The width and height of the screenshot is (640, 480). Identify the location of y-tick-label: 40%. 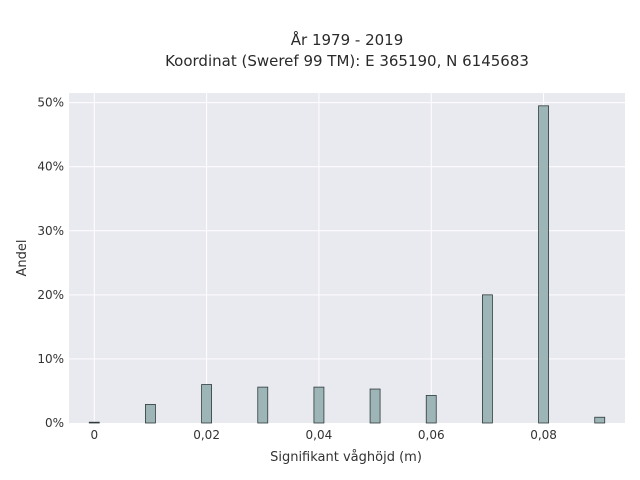
(50, 167).